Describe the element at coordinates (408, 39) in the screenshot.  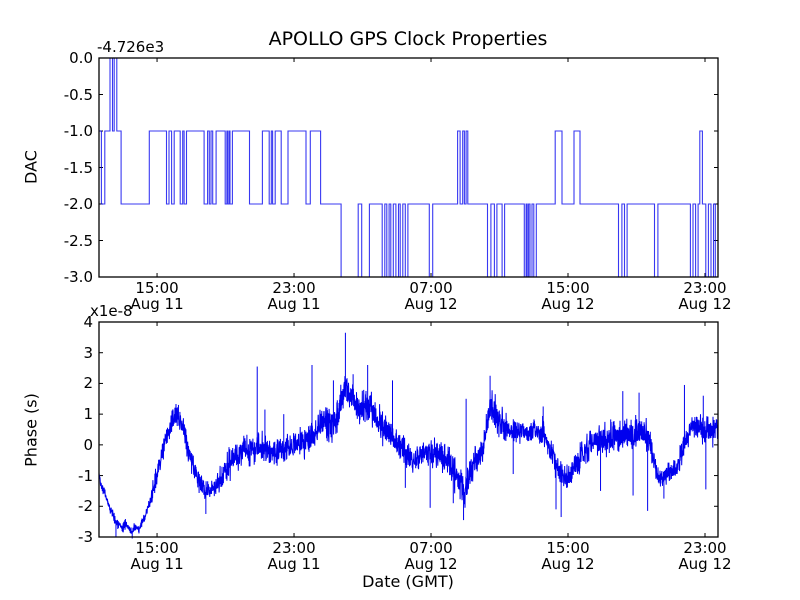
I see `chart-title: APOLLO GPS Clock Properties` at that location.